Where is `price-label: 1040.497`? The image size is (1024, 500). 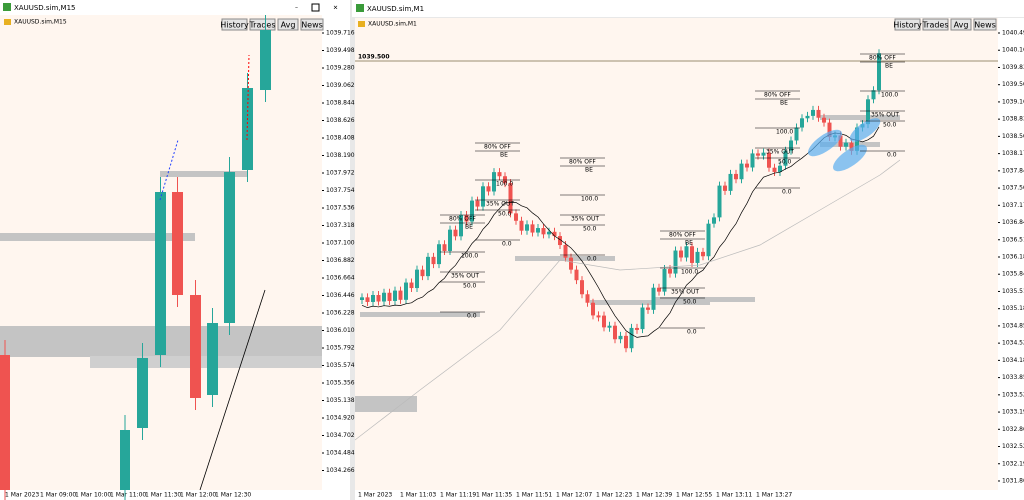 price-label: 1040.497 is located at coordinates (1013, 33).